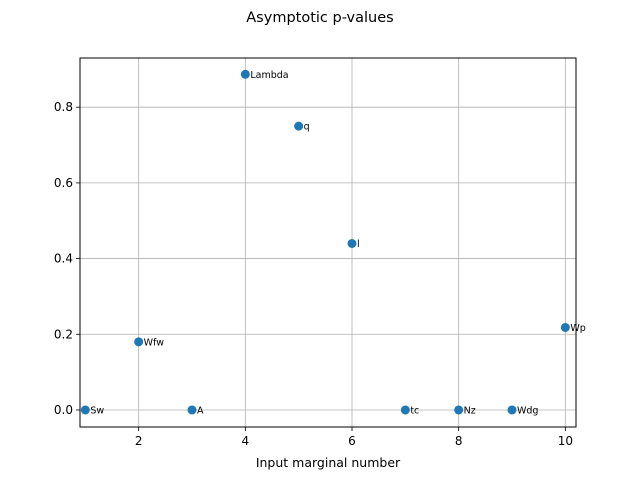 Image resolution: width=640 pixels, height=480 pixels. Describe the element at coordinates (63, 183) in the screenshot. I see `y-tick-label: 0.6` at that location.